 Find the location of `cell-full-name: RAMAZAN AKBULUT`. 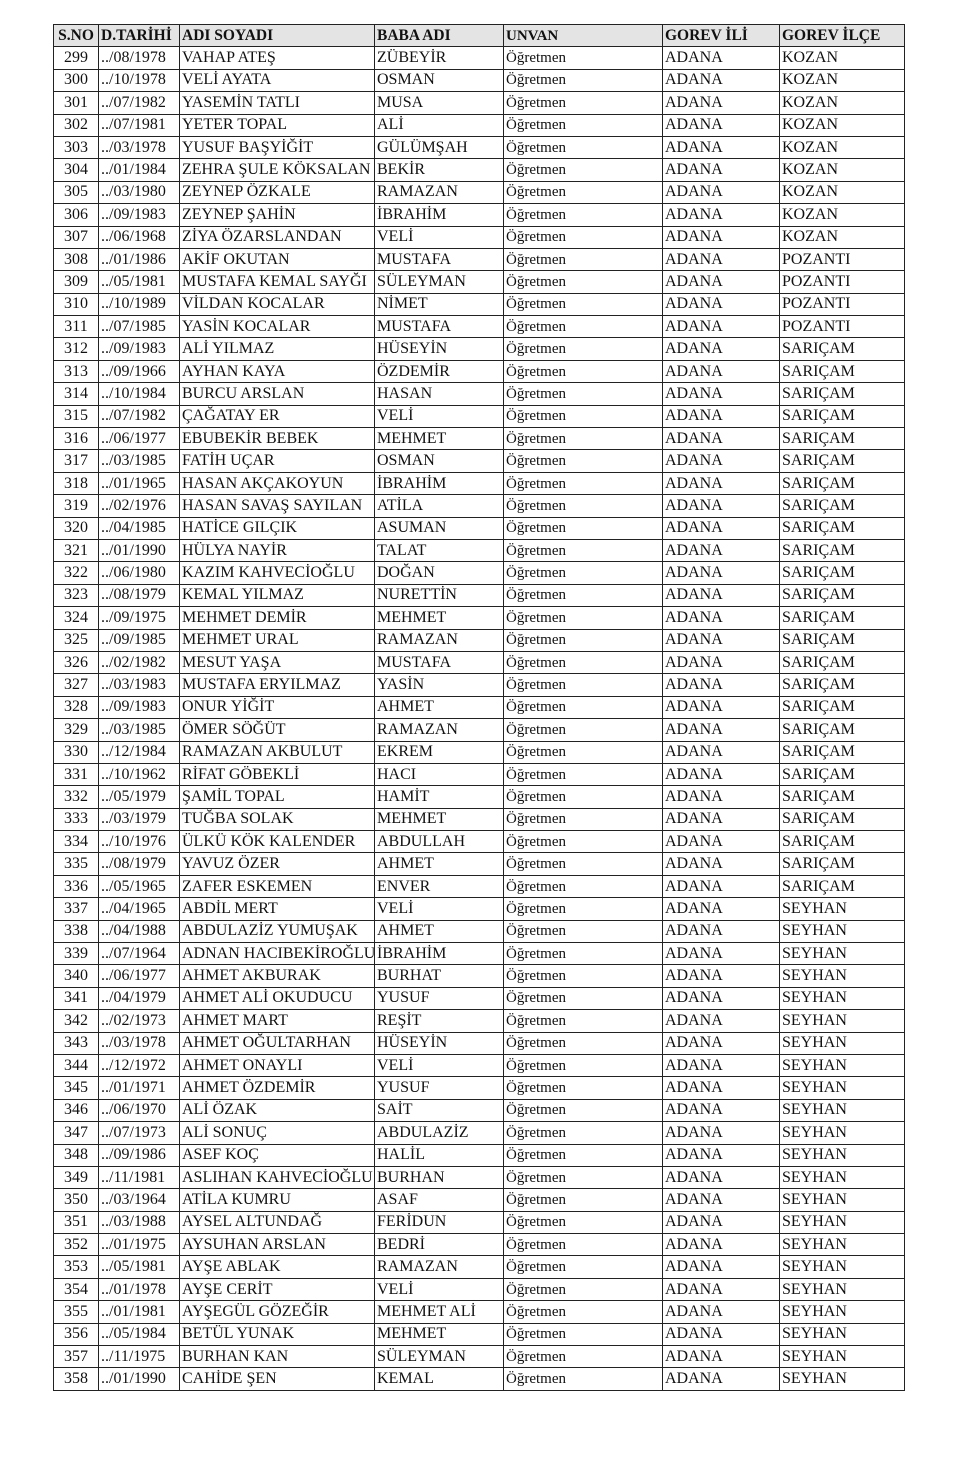

cell-full-name: RAMAZAN AKBULUT is located at coordinates (277, 752).